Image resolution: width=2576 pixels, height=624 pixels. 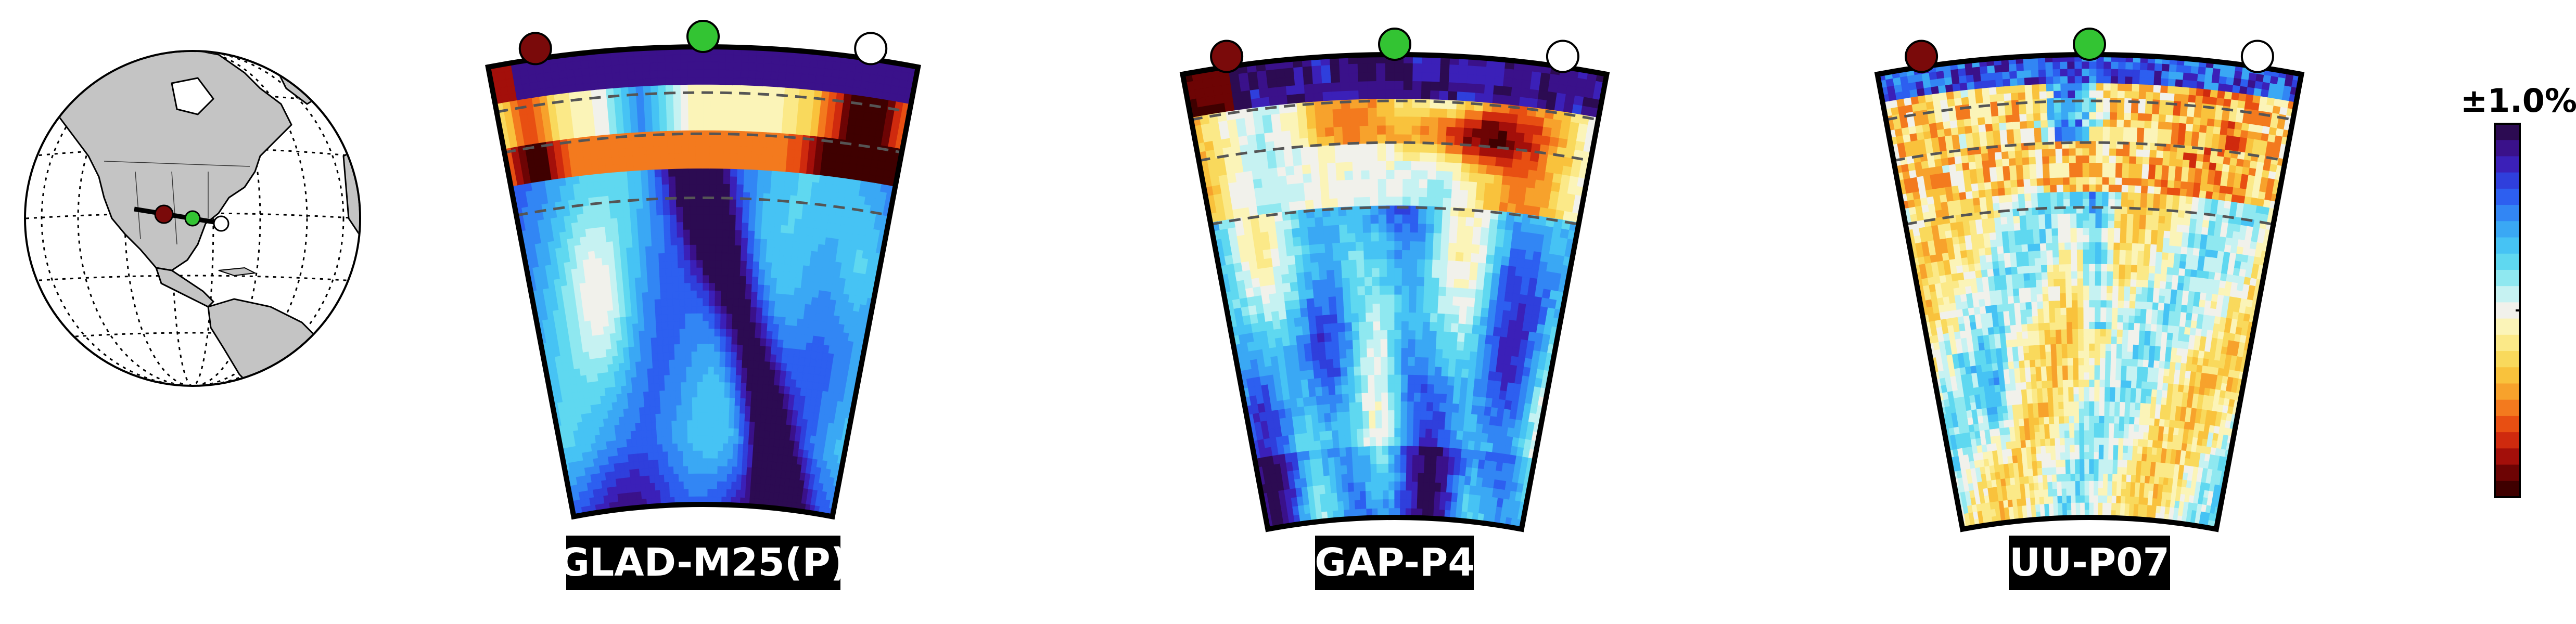 I want to click on cross-section-panel-glad, so click(x=703, y=270).